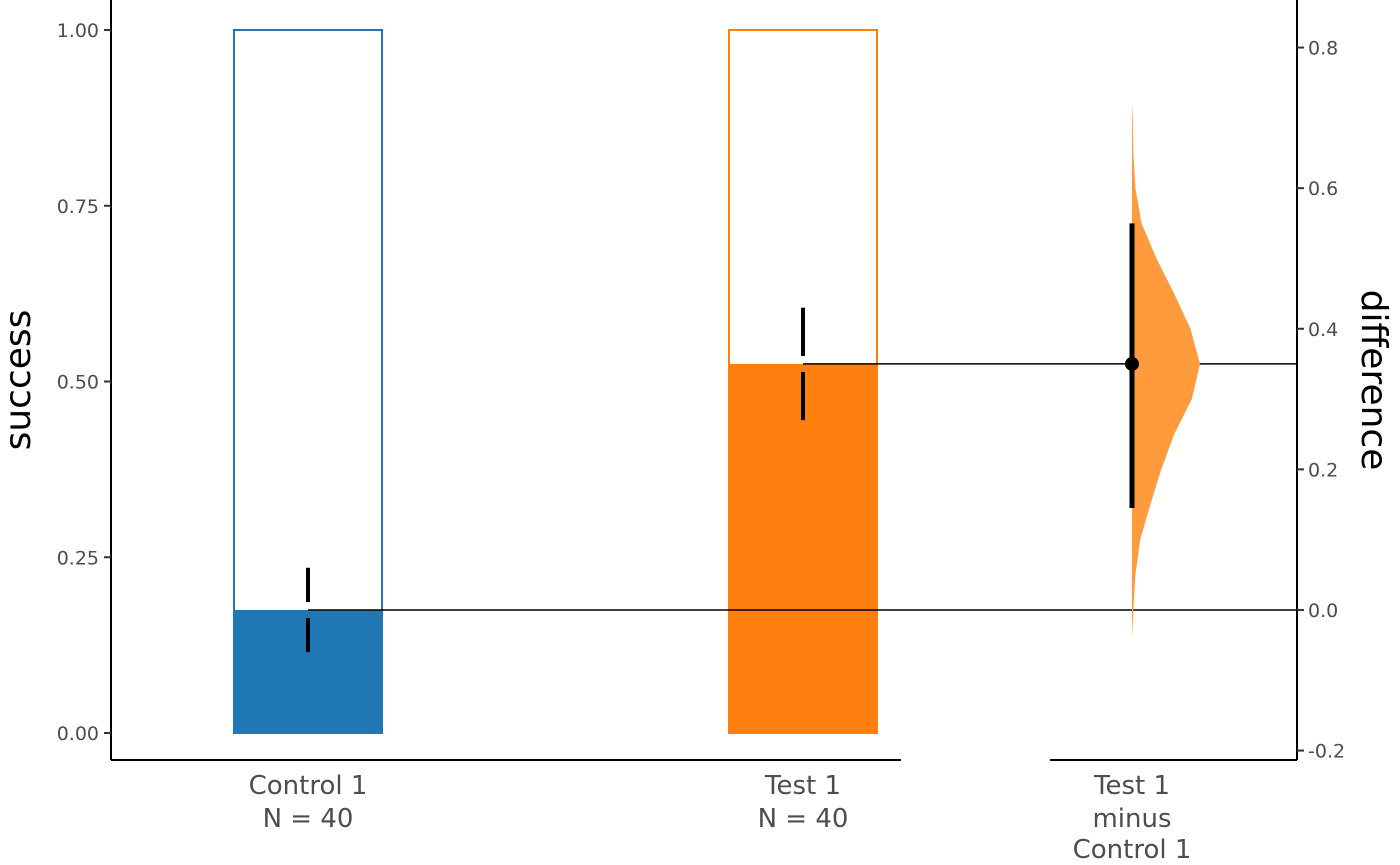  What do you see at coordinates (802, 786) in the screenshot?
I see `category-label-test-name: Test 1` at bounding box center [802, 786].